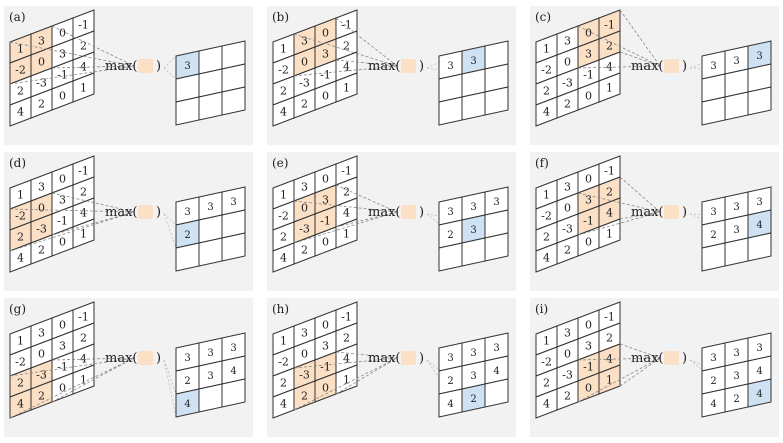 The height and width of the screenshot is (443, 783). What do you see at coordinates (541, 309) in the screenshot?
I see `panel-tag: (i)` at bounding box center [541, 309].